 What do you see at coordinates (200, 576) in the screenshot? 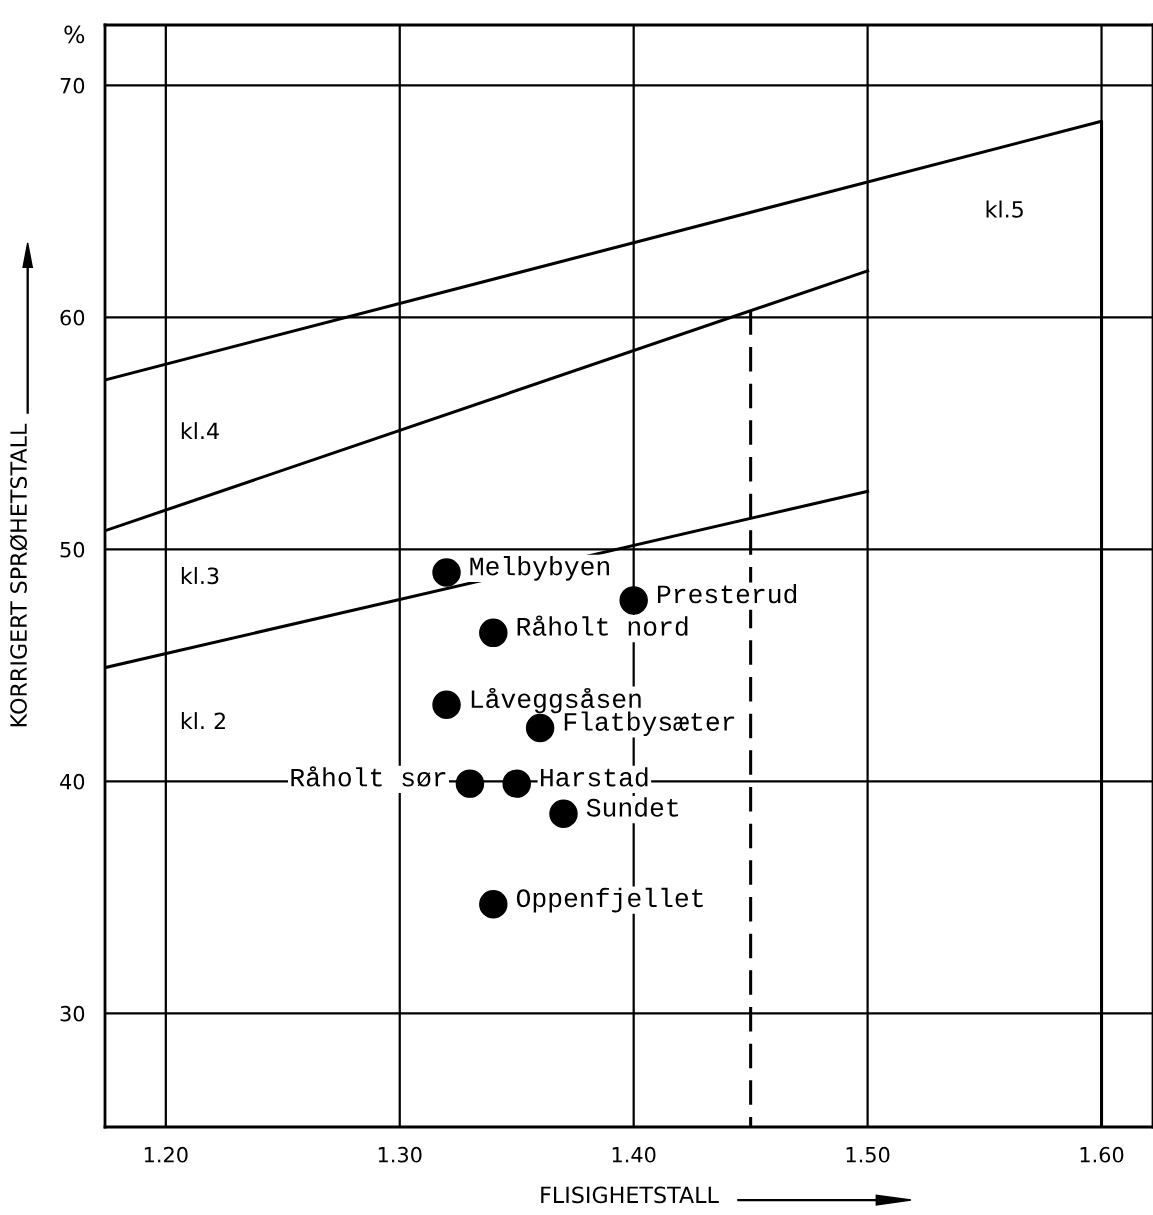
I see `annotation: kl.3` at bounding box center [200, 576].